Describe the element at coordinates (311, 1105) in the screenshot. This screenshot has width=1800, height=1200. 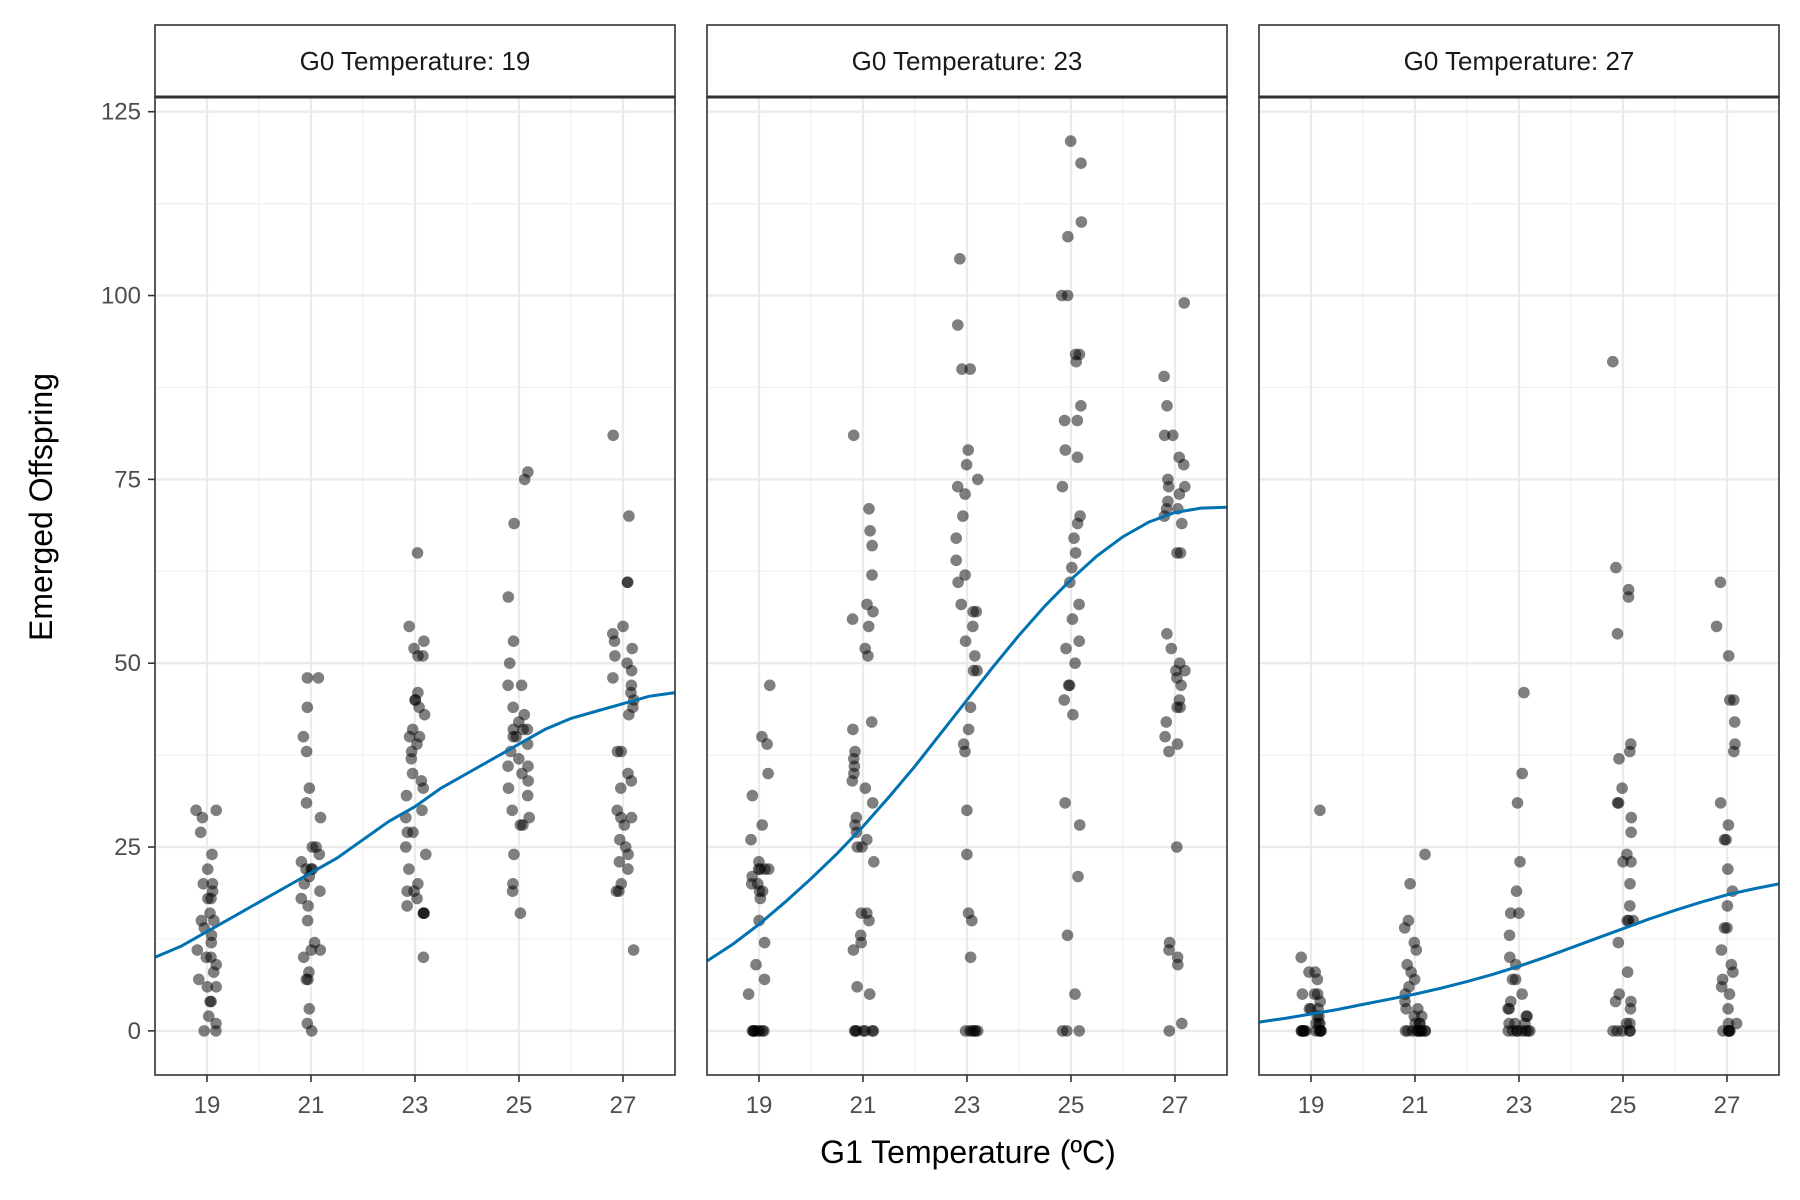
I see `x-tick-label: 21` at that location.